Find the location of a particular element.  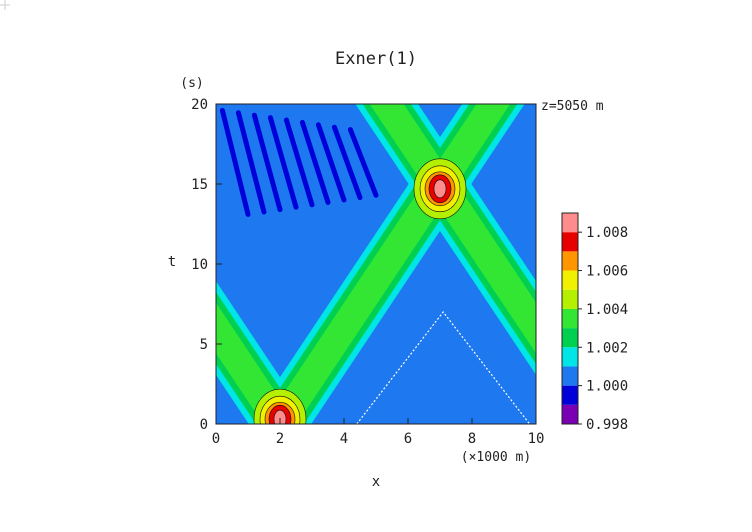

colorbar-frame is located at coordinates (570, 318).